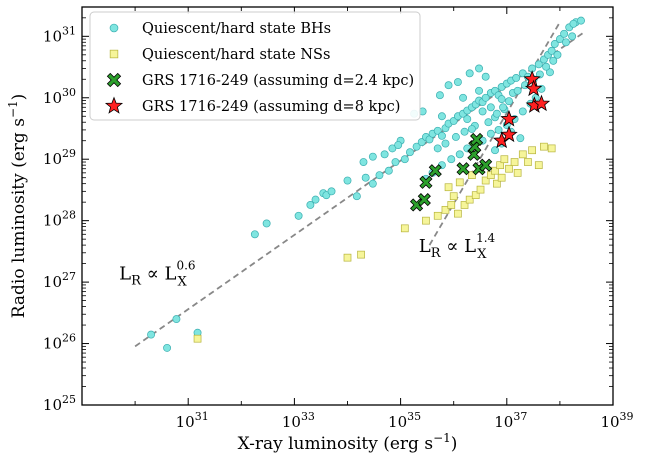  I want to click on y-tick-label: 1026, so click(59, 342).